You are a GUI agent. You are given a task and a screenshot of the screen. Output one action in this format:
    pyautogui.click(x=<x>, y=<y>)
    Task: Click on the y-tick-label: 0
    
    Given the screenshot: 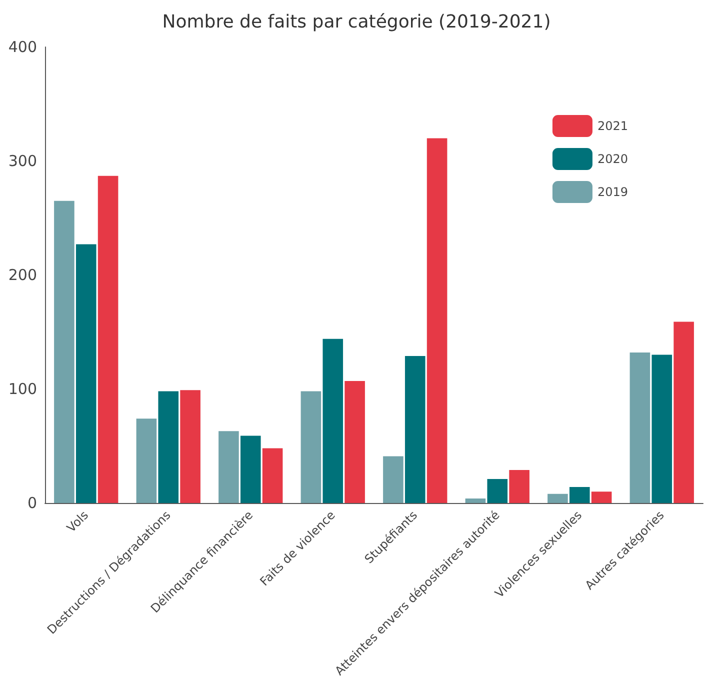 What is the action you would take?
    pyautogui.click(x=32, y=503)
    